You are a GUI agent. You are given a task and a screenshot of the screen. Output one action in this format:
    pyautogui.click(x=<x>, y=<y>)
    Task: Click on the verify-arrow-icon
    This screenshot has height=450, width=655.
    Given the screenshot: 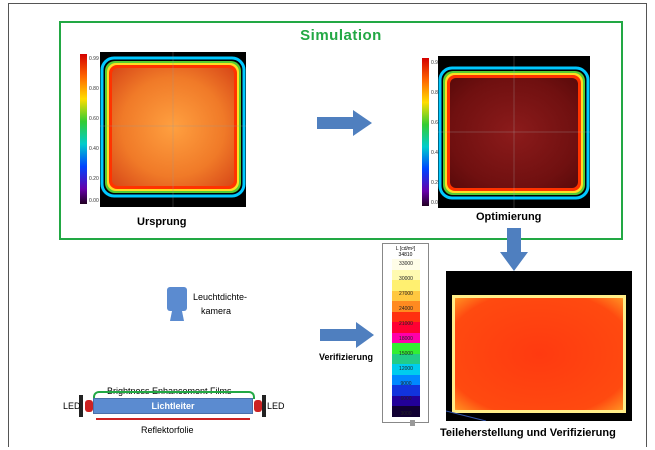 What is the action you would take?
    pyautogui.click(x=347, y=335)
    